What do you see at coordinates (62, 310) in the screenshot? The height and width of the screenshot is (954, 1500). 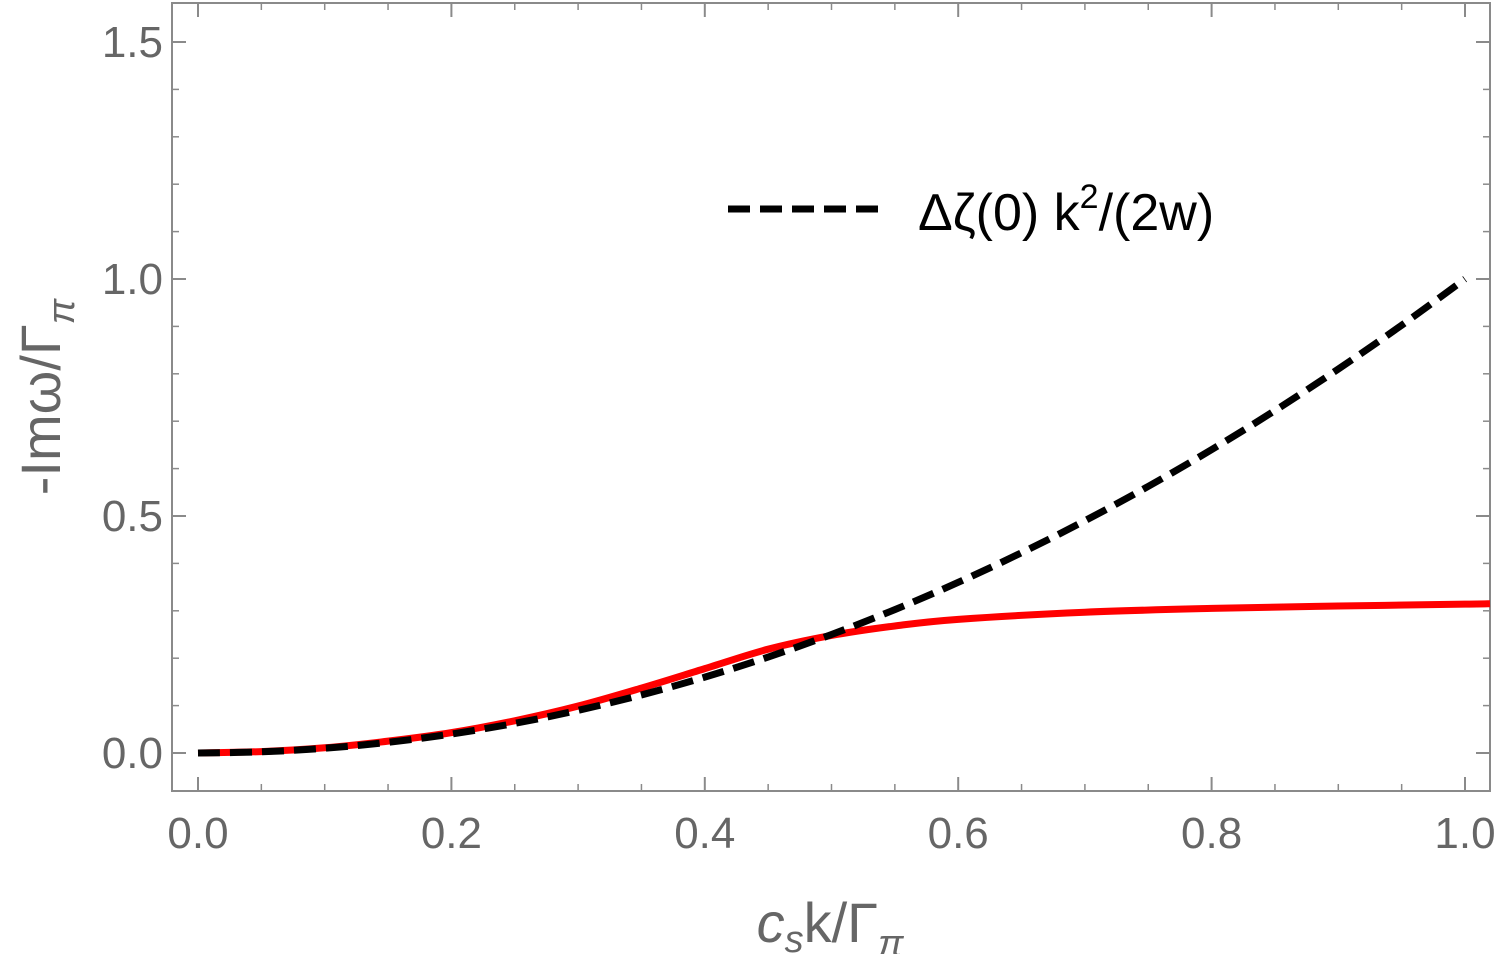 I see `y-axis-title-sub-pi: π` at bounding box center [62, 310].